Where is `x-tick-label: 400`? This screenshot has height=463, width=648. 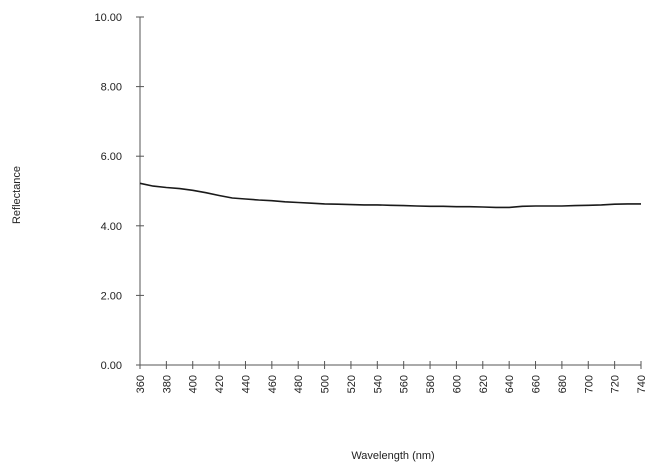
x-tick-label: 400 is located at coordinates (194, 384).